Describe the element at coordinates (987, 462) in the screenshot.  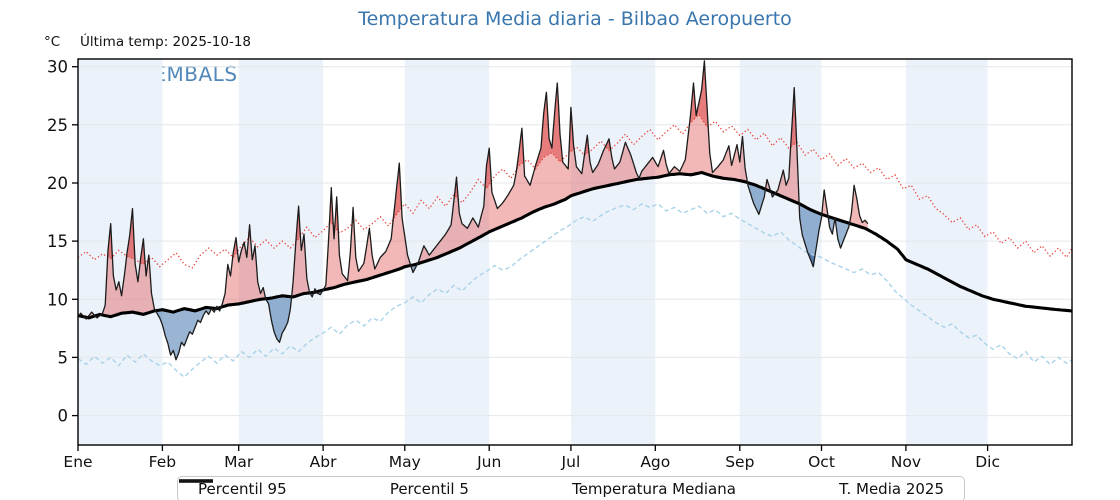
I see `x-tick-label-Dic: Dic` at that location.